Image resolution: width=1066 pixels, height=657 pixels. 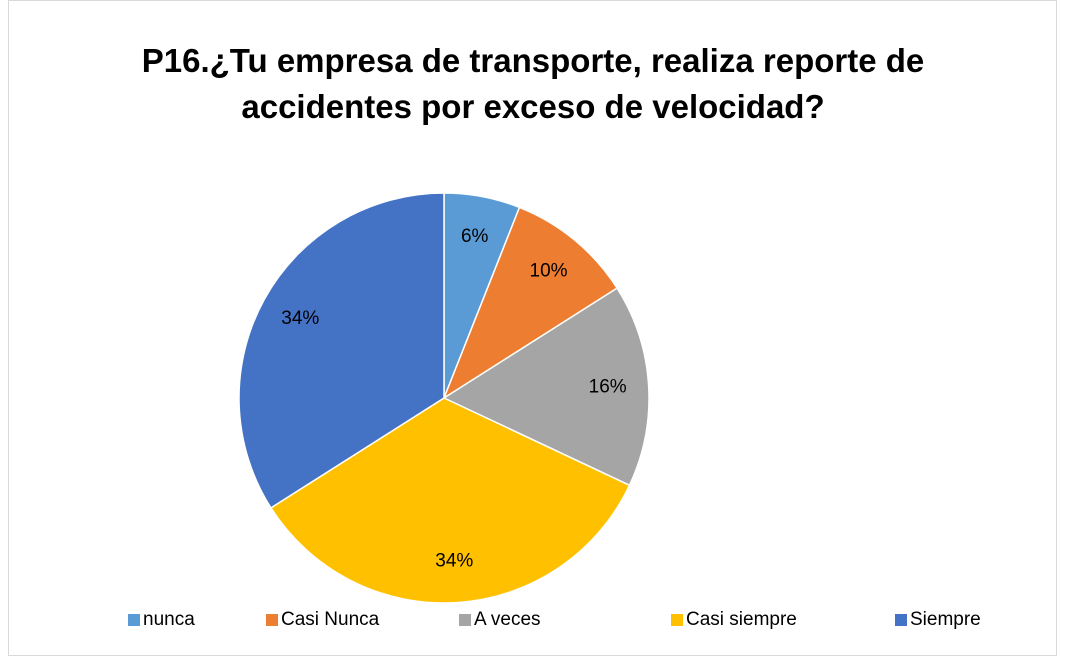 I want to click on legend-label: Casi Nunca, so click(x=330, y=619).